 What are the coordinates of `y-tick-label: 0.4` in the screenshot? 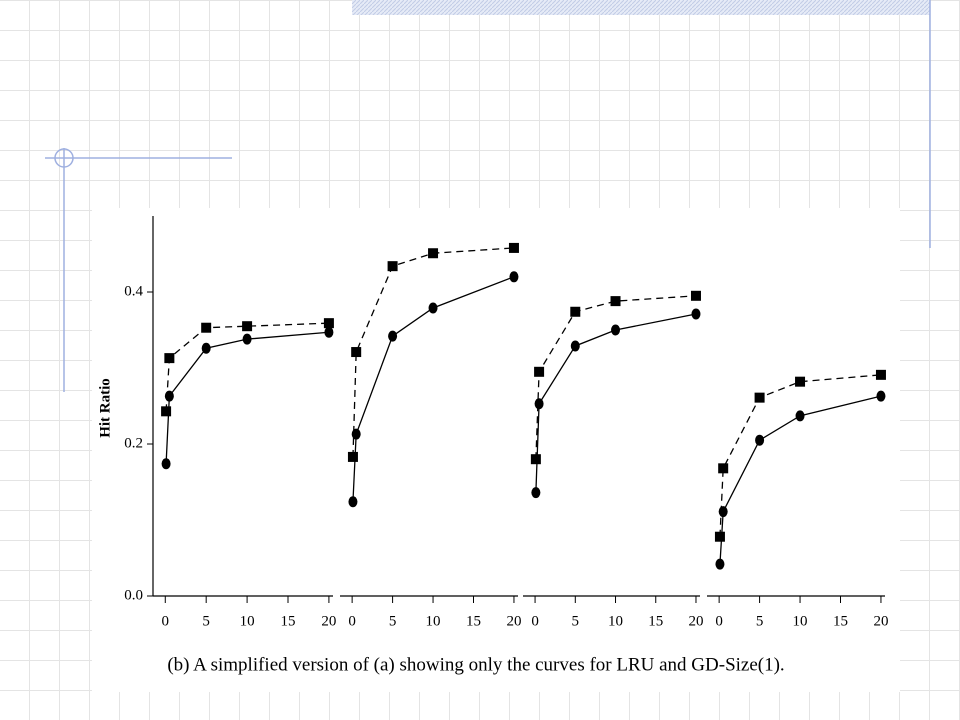 It's located at (133, 291).